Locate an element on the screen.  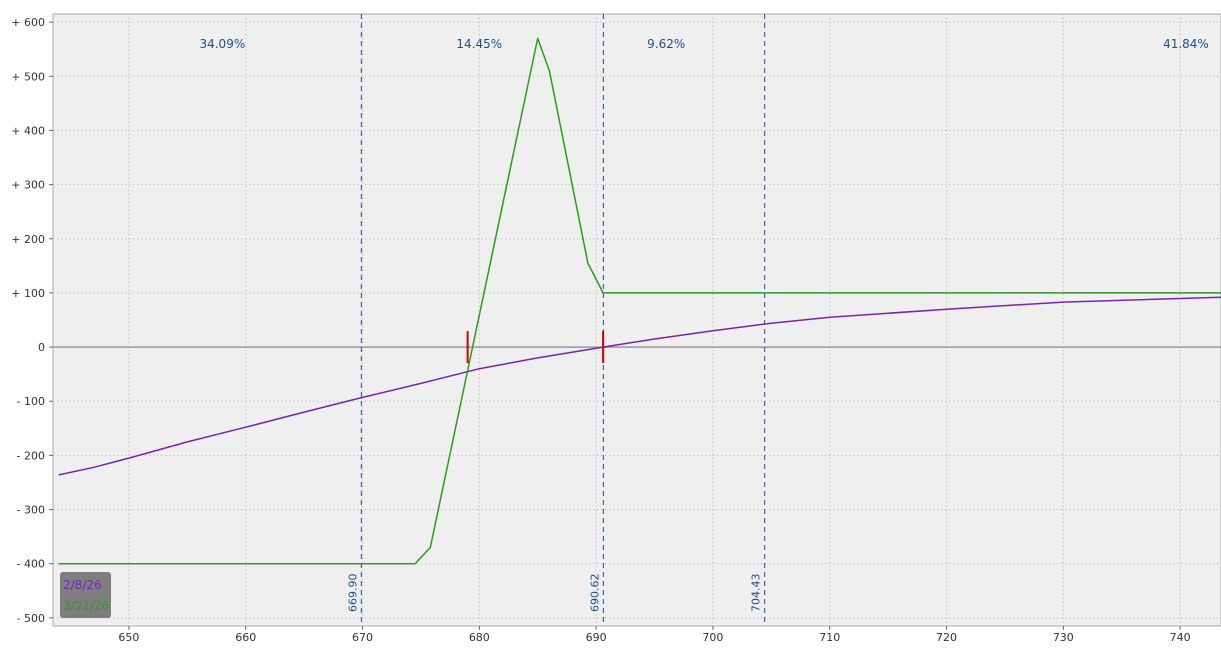
vertical-marker-label: 669.90 is located at coordinates (352, 593).